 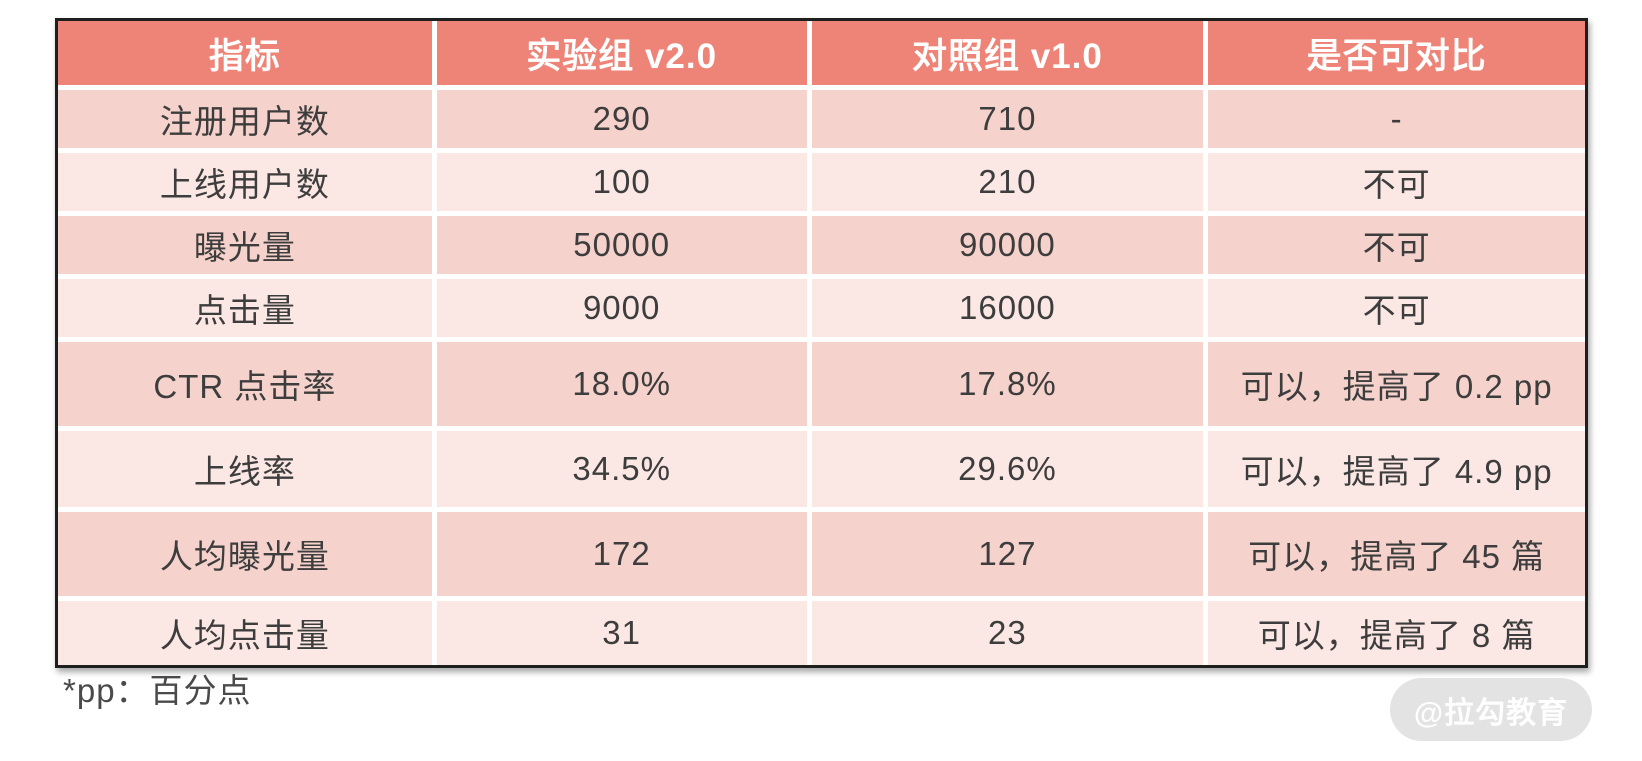 I want to click on cell-comparable: 可以，提高了 0.2 pp, so click(x=1396, y=384).